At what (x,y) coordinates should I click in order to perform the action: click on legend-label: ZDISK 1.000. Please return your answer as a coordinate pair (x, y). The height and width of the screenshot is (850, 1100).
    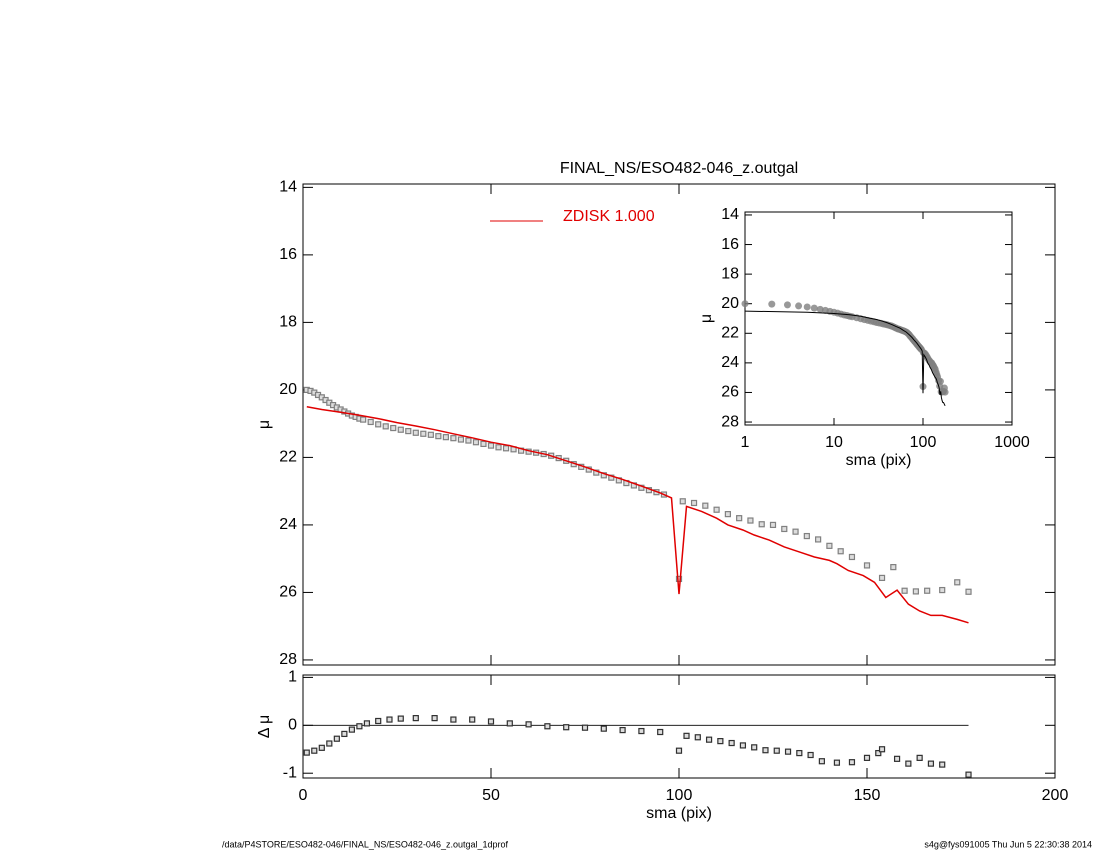
    Looking at the image, I should click on (609, 216).